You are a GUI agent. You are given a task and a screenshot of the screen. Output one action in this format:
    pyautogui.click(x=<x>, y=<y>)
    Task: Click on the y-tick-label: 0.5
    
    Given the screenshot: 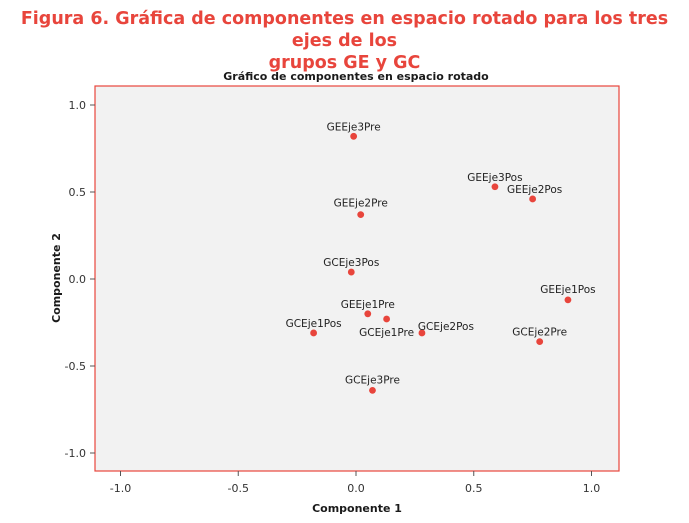 What is the action you would take?
    pyautogui.click(x=78, y=192)
    